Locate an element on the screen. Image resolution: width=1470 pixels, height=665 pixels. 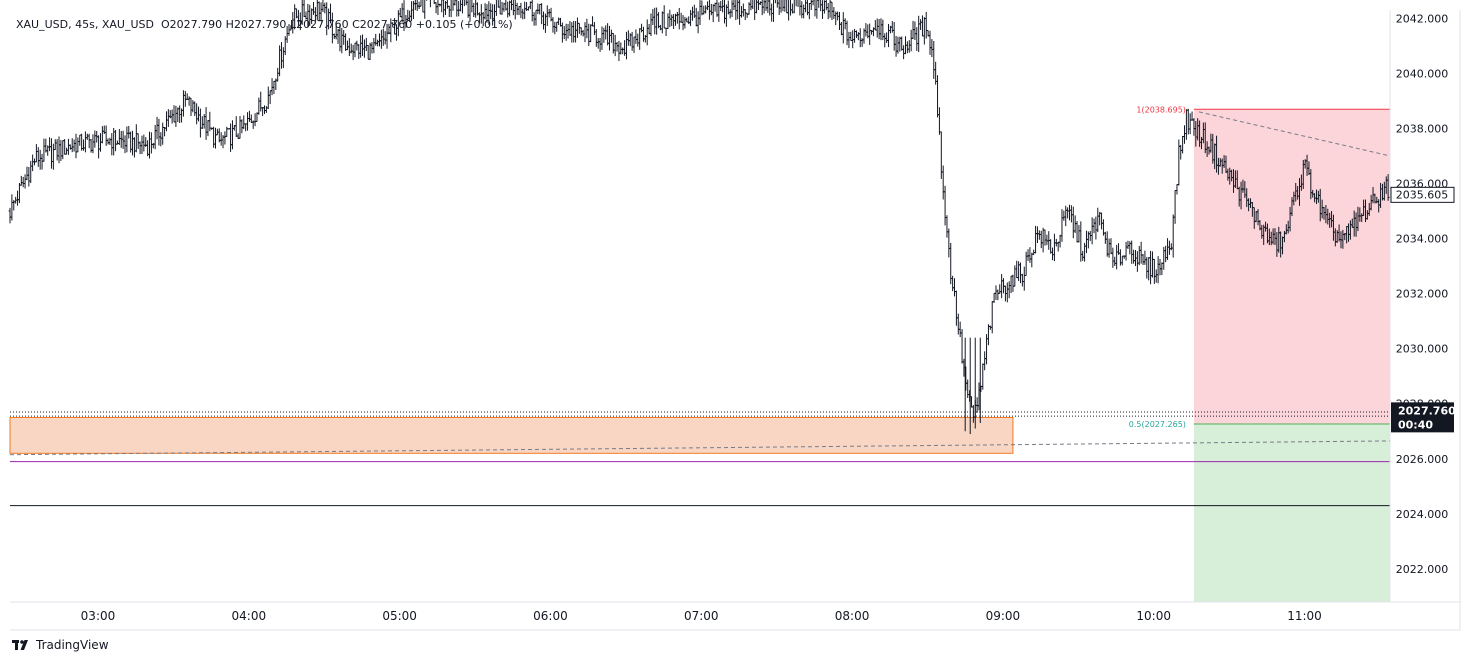
footer-branding: TradingView is located at coordinates (60, 645).